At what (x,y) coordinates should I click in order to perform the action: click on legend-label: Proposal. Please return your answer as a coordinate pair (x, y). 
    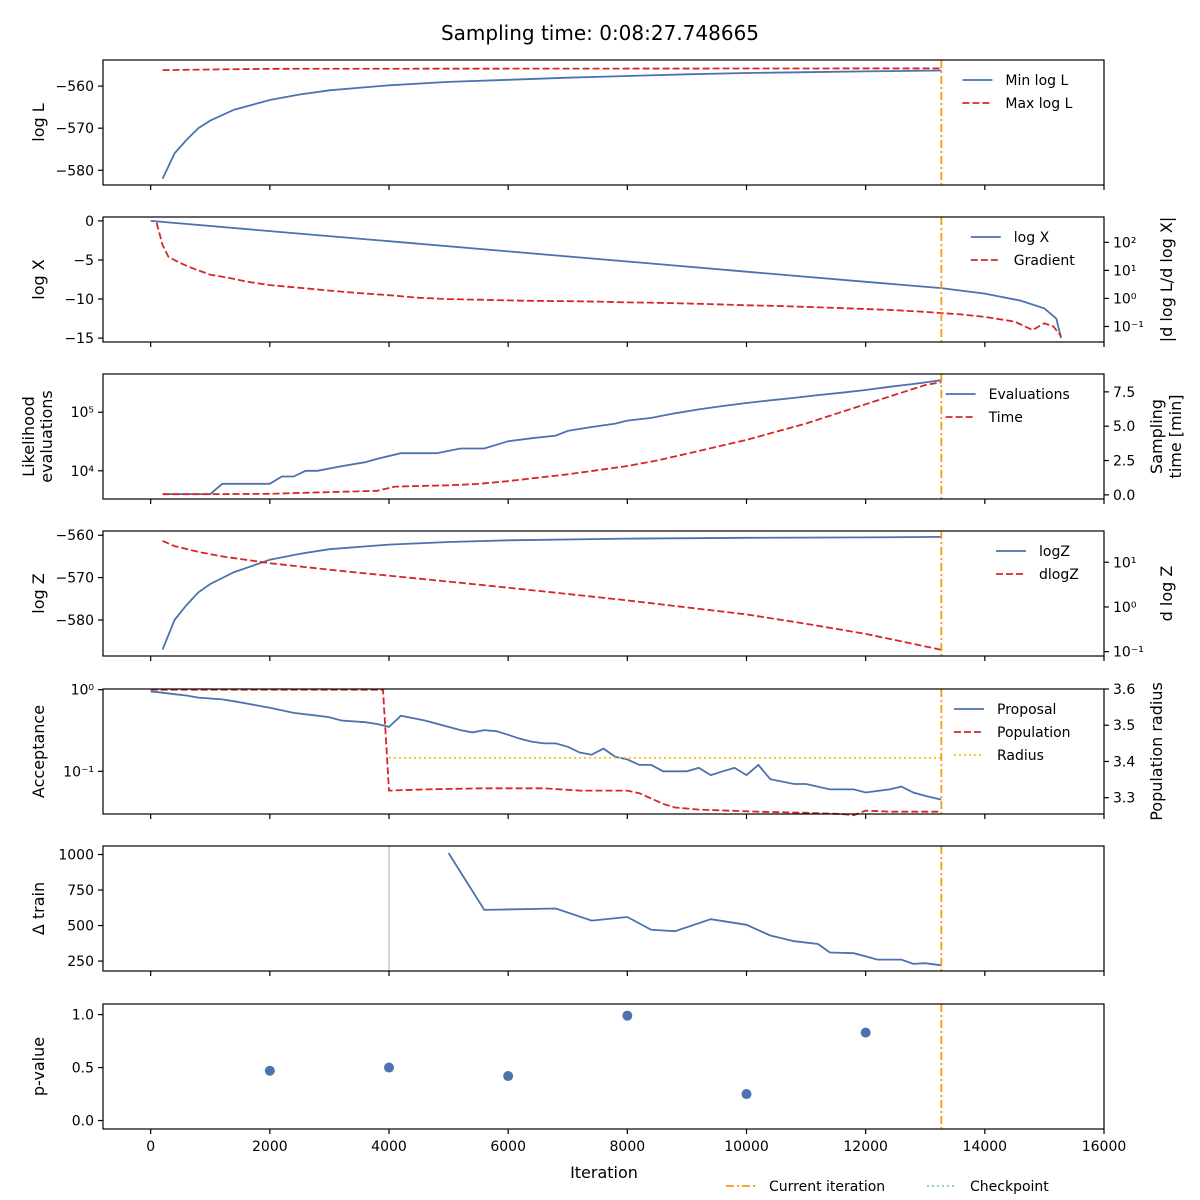
    Looking at the image, I should click on (1026, 710).